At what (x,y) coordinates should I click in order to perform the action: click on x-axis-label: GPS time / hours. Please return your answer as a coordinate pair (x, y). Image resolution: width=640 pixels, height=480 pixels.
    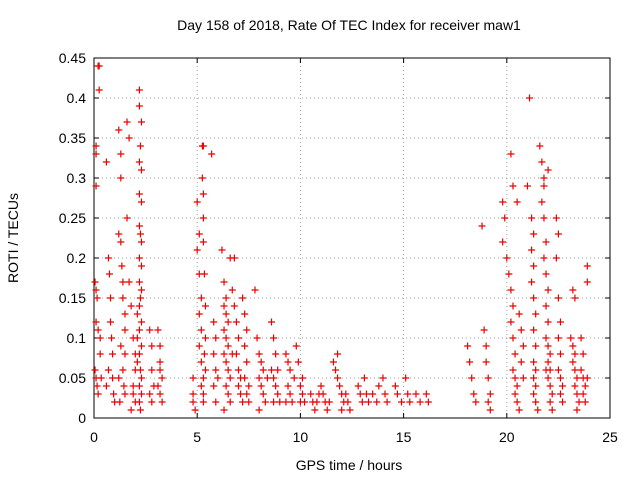
    Looking at the image, I should click on (349, 465).